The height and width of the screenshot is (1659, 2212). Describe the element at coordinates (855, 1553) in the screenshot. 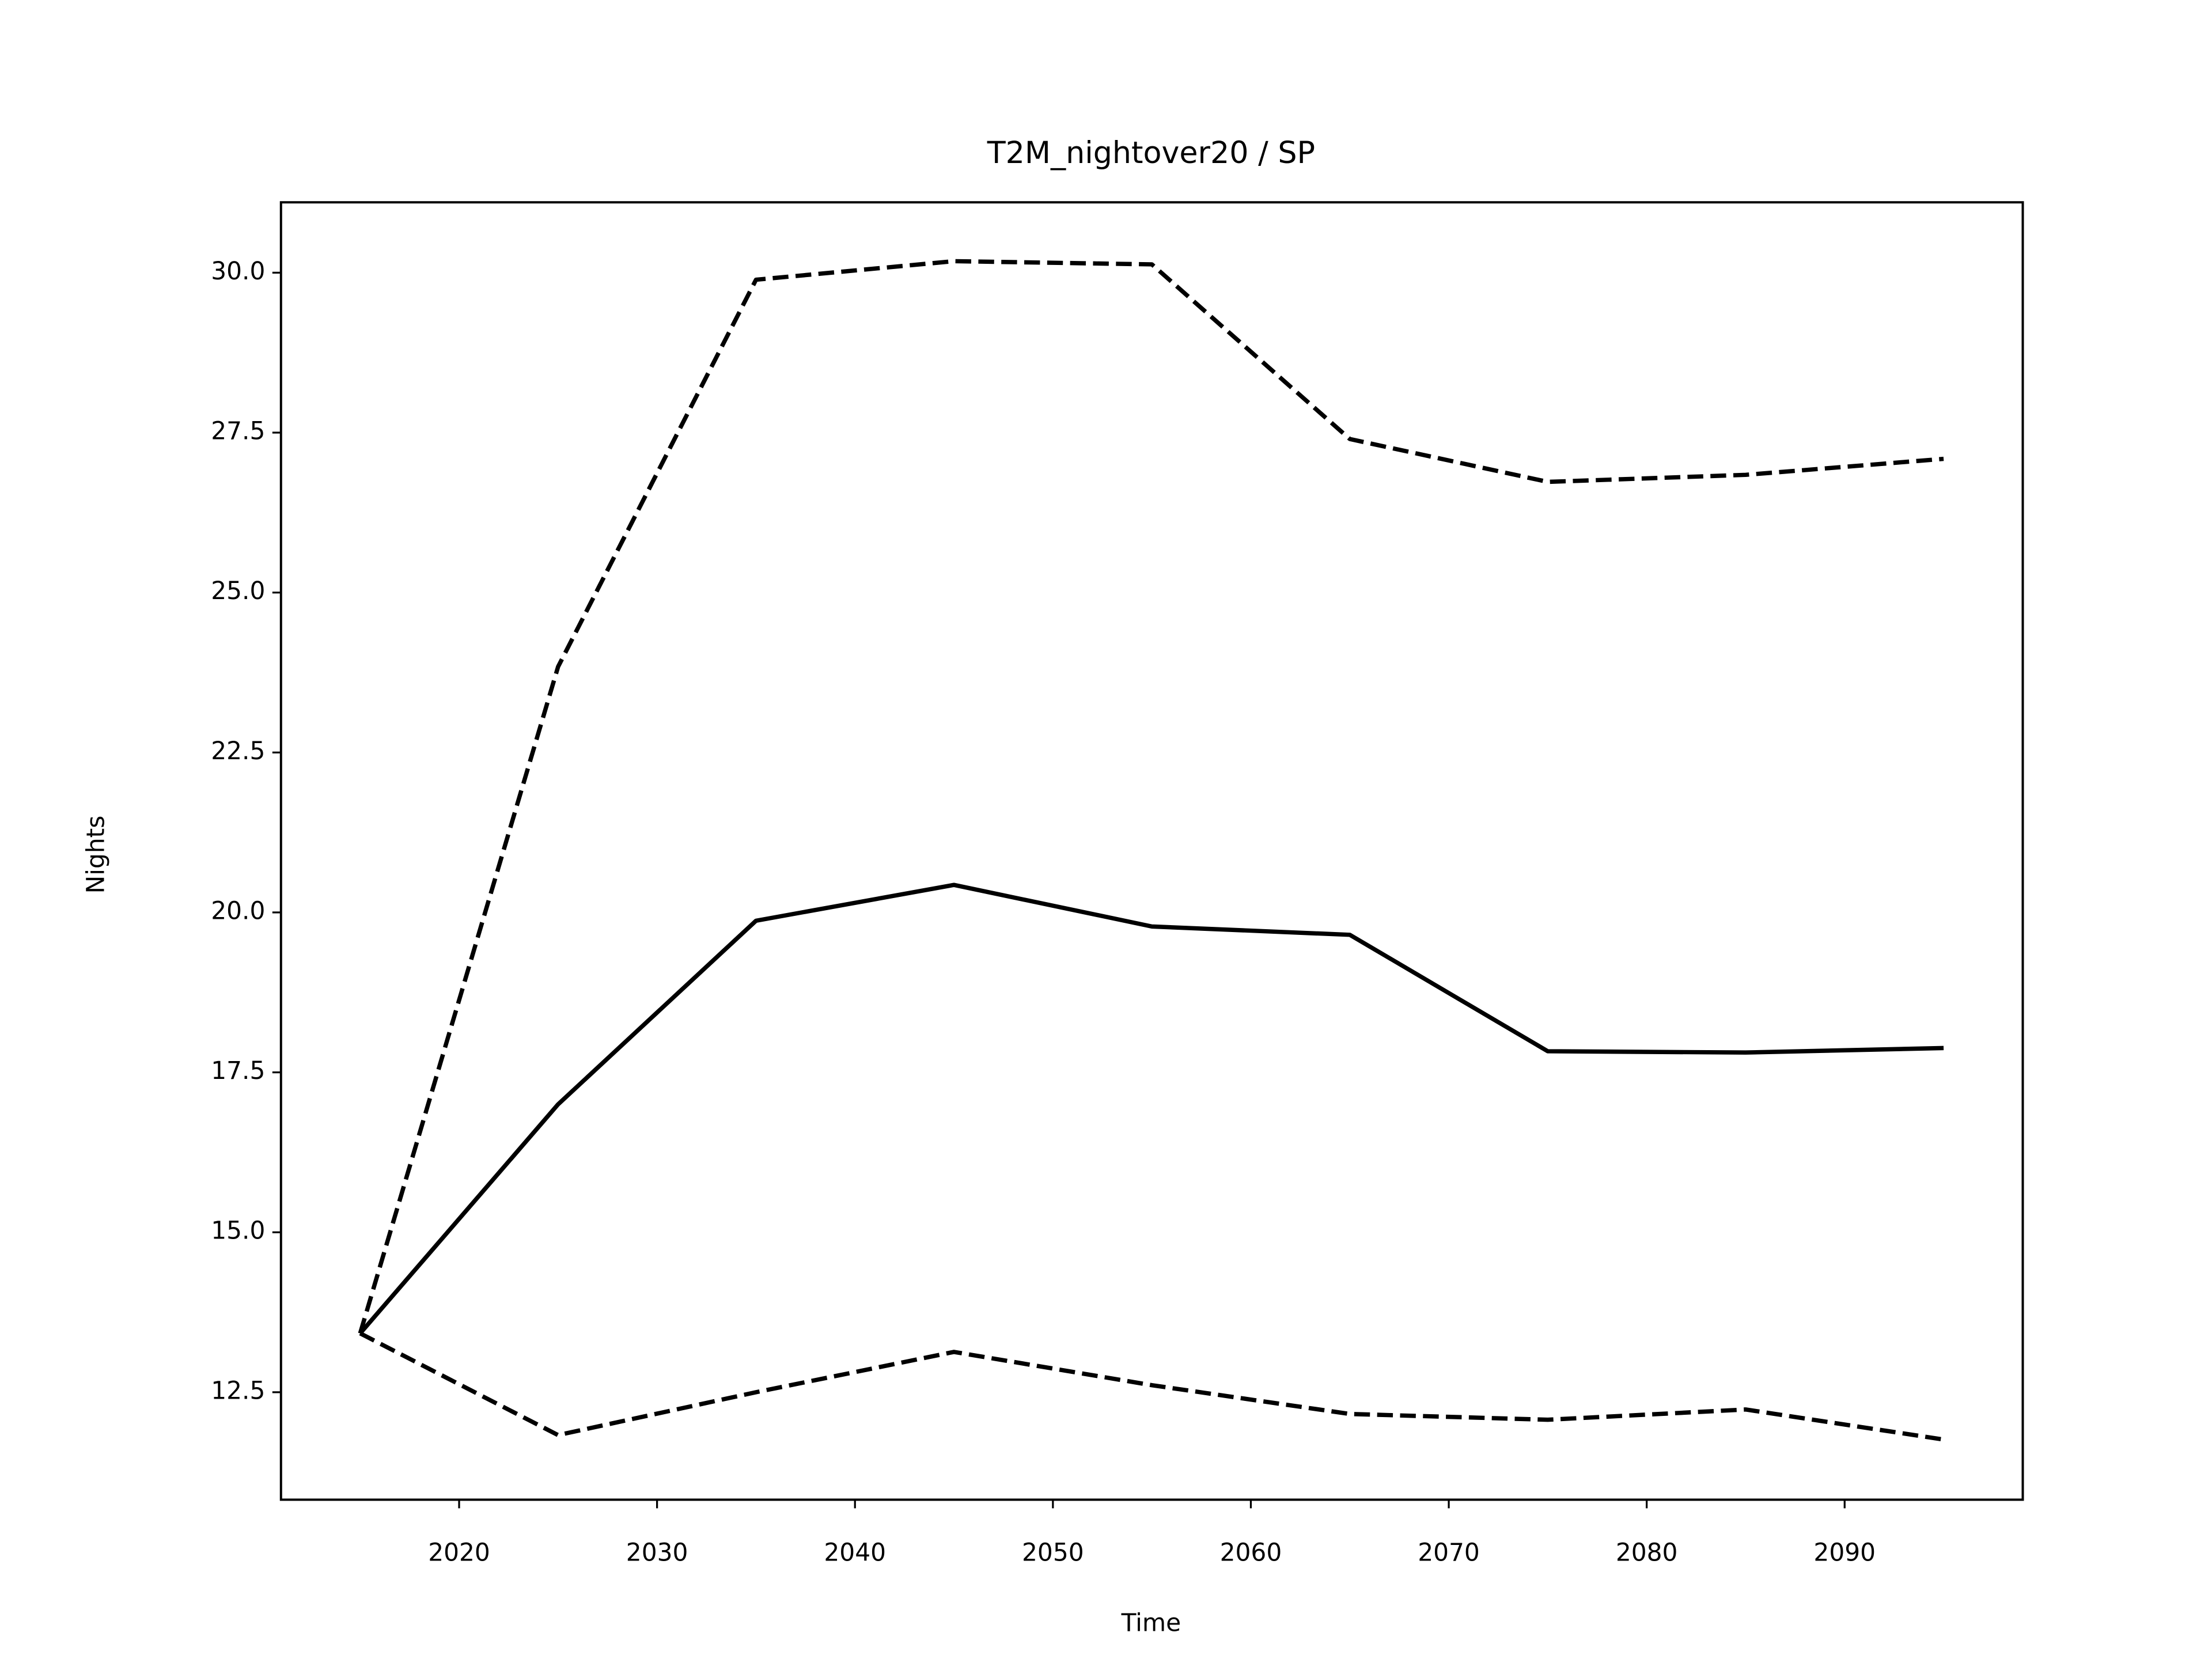

I see `x-tick-label: 2040` at that location.